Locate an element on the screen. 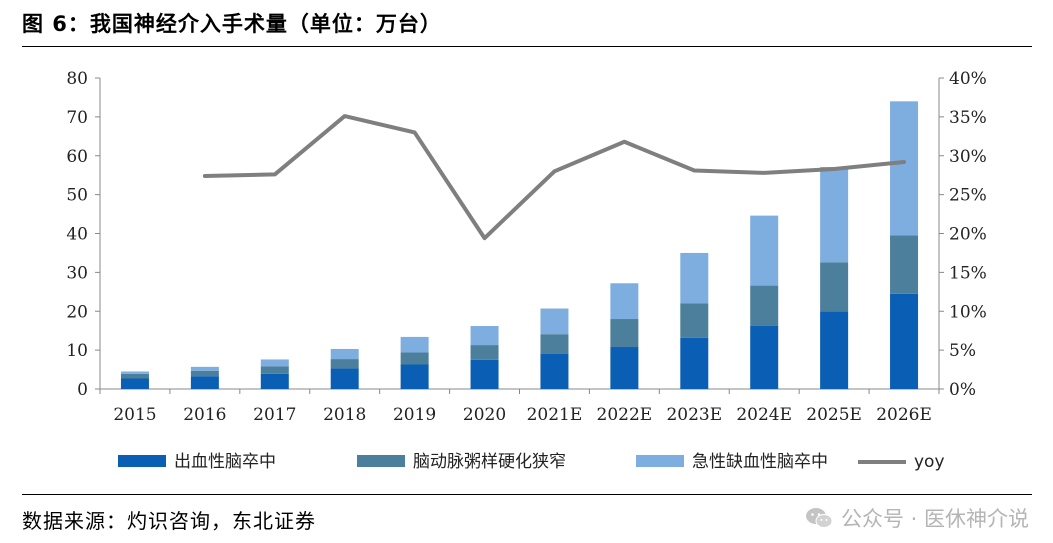 Image resolution: width=1053 pixels, height=543 pixels. watermark: 公众号 · 医休神介说 is located at coordinates (917, 518).